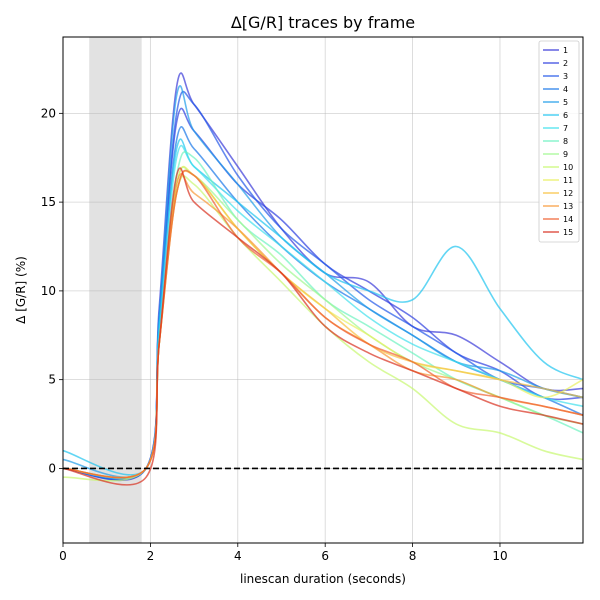  I want to click on legend-label: 5, so click(565, 102).